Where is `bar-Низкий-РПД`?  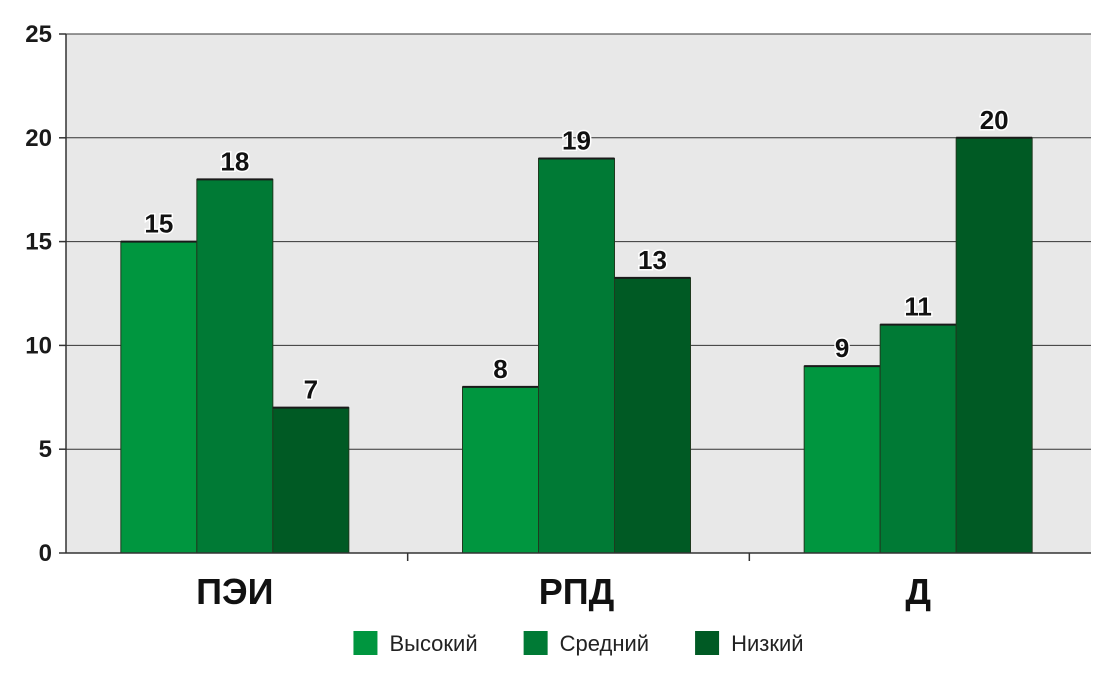 bar-Низкий-РПД is located at coordinates (652, 415).